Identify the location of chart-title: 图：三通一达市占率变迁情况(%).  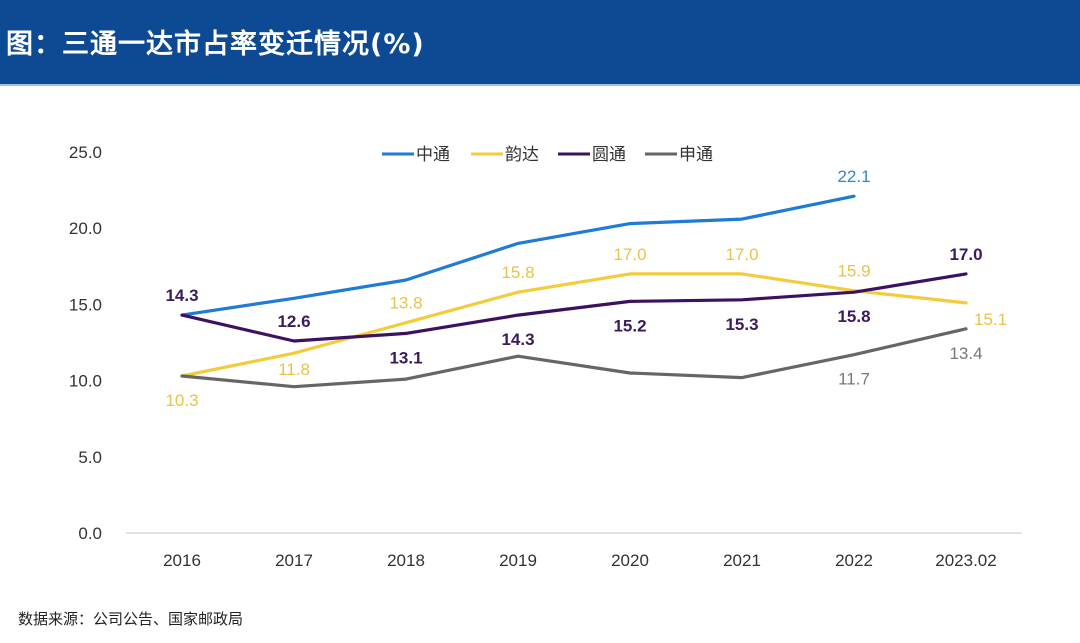
(215, 44).